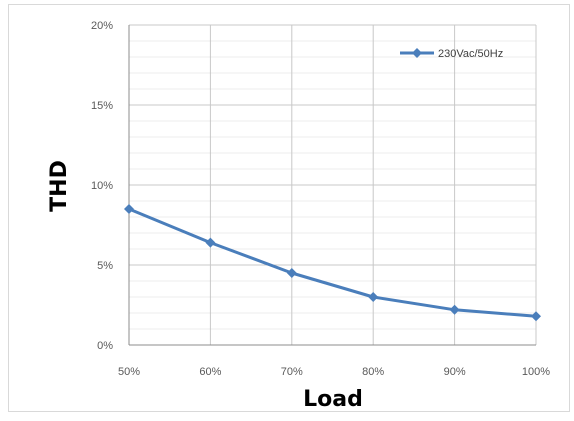  I want to click on x-tick-label: 60%, so click(210, 372).